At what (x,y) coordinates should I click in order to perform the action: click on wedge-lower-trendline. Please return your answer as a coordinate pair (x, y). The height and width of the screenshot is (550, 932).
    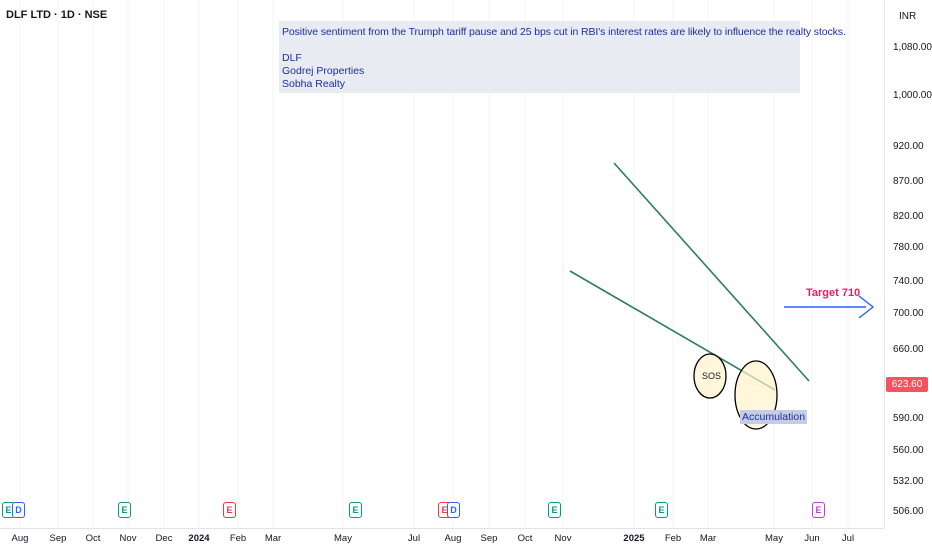
    Looking at the image, I should click on (672, 330).